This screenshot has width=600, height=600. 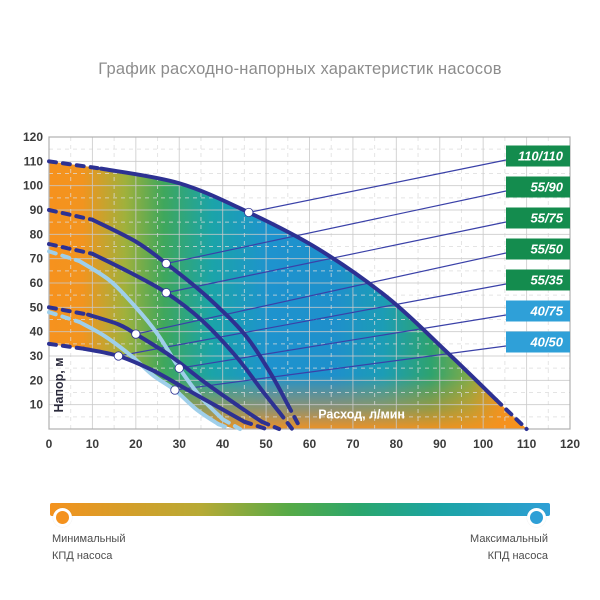 I want to click on y-tick-90: 90, so click(x=37, y=210).